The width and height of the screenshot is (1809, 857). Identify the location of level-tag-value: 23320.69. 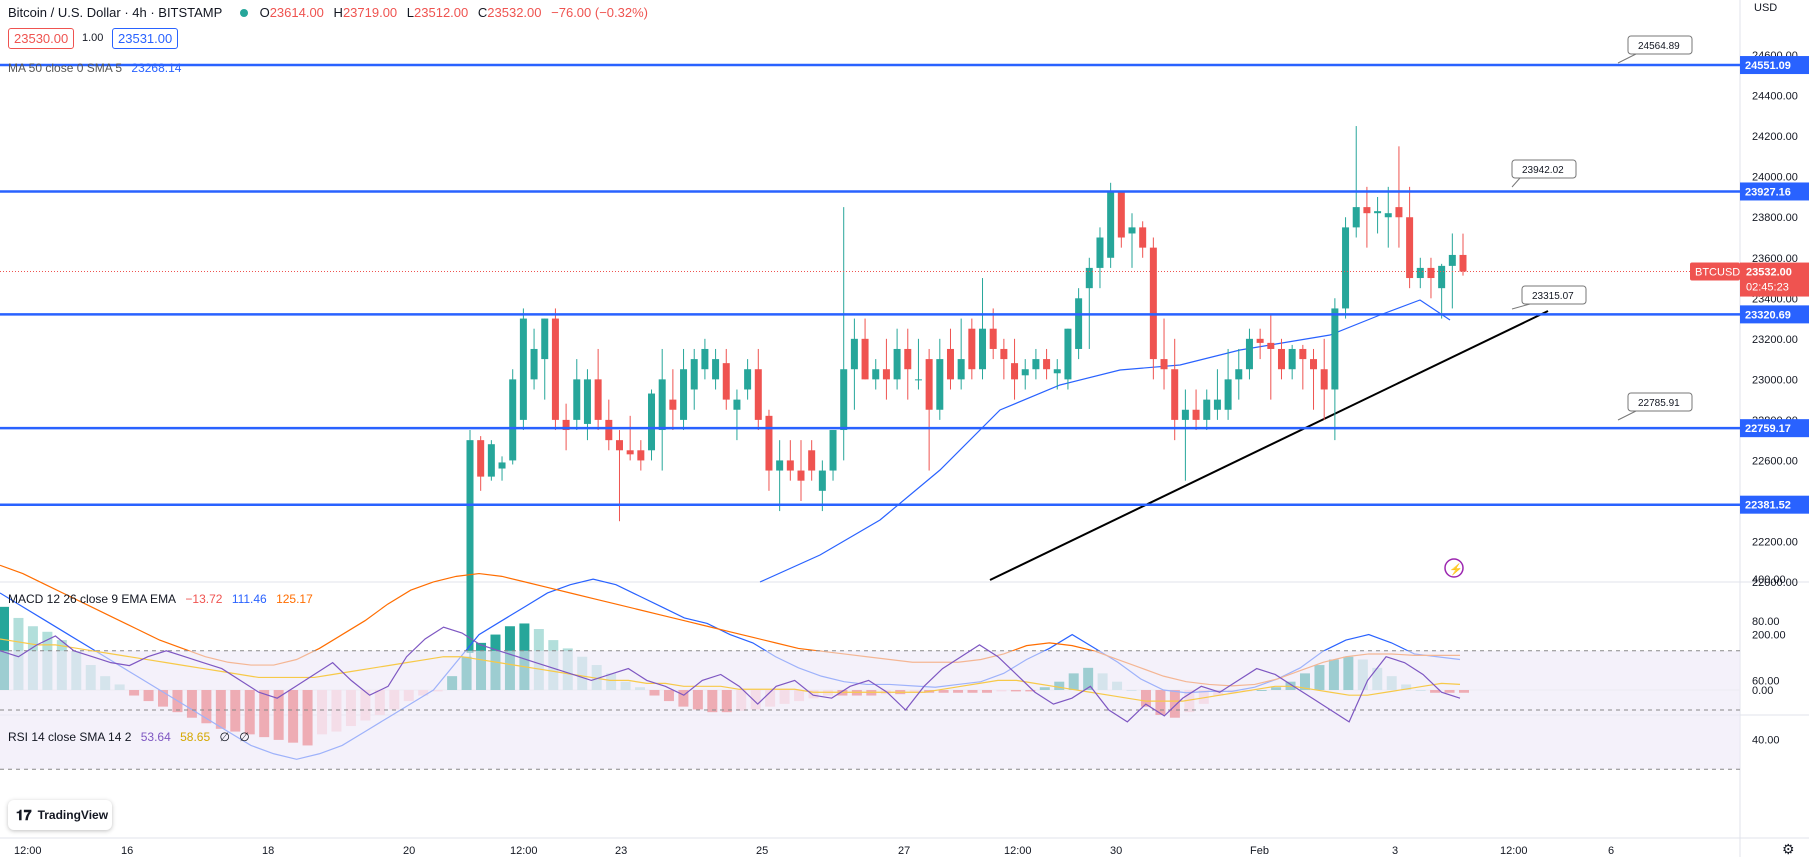
(1768, 315).